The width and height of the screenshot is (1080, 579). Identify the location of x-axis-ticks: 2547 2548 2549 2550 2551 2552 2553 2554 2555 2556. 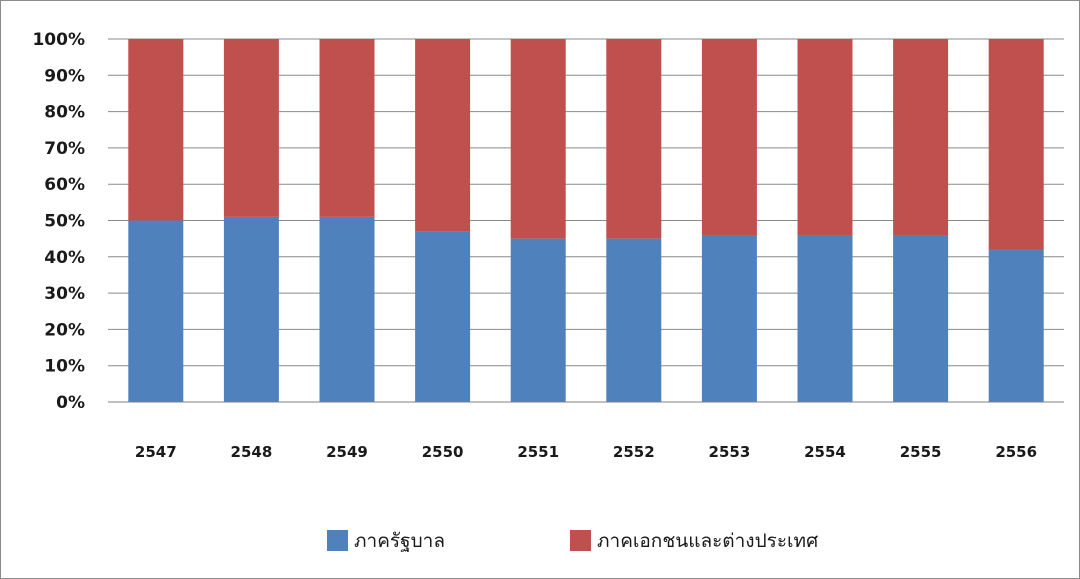
(586, 452).